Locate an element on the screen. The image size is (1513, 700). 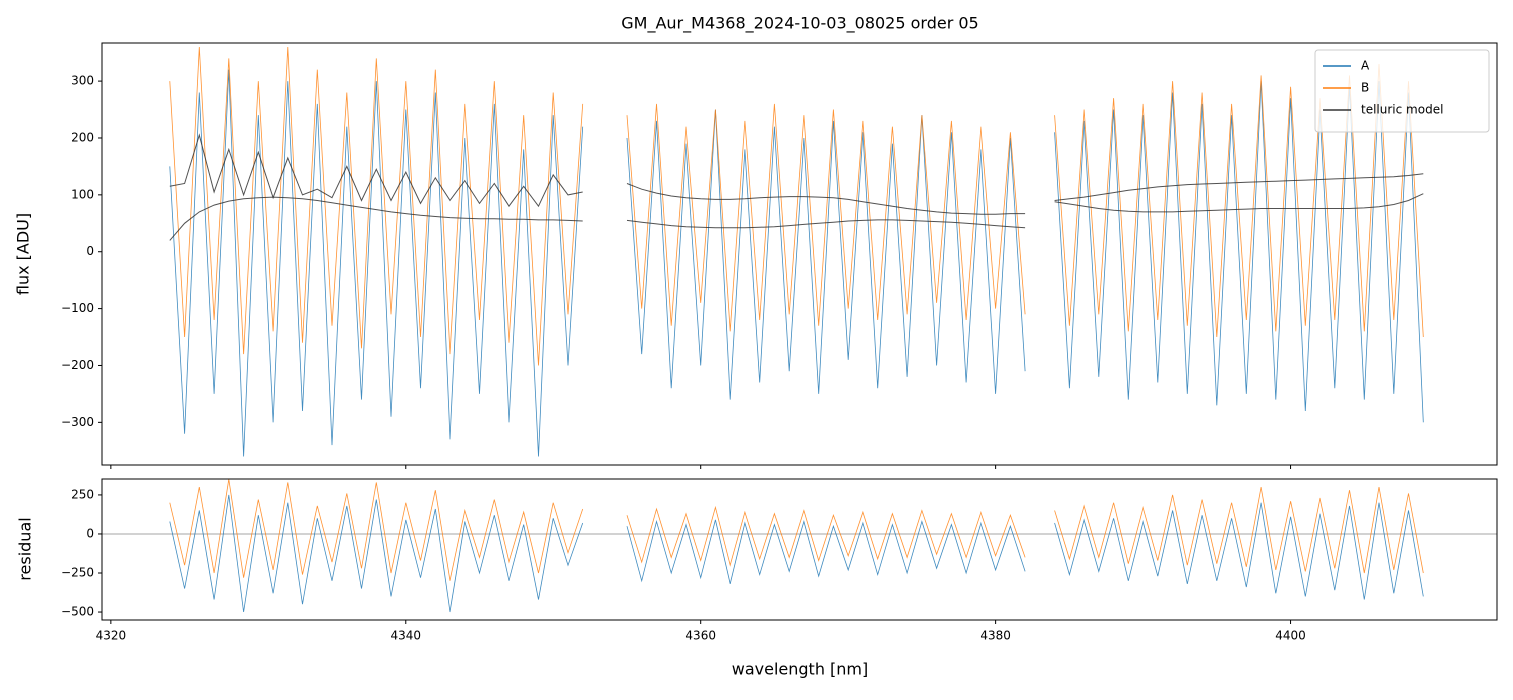
legend-label: A is located at coordinates (1365, 66).